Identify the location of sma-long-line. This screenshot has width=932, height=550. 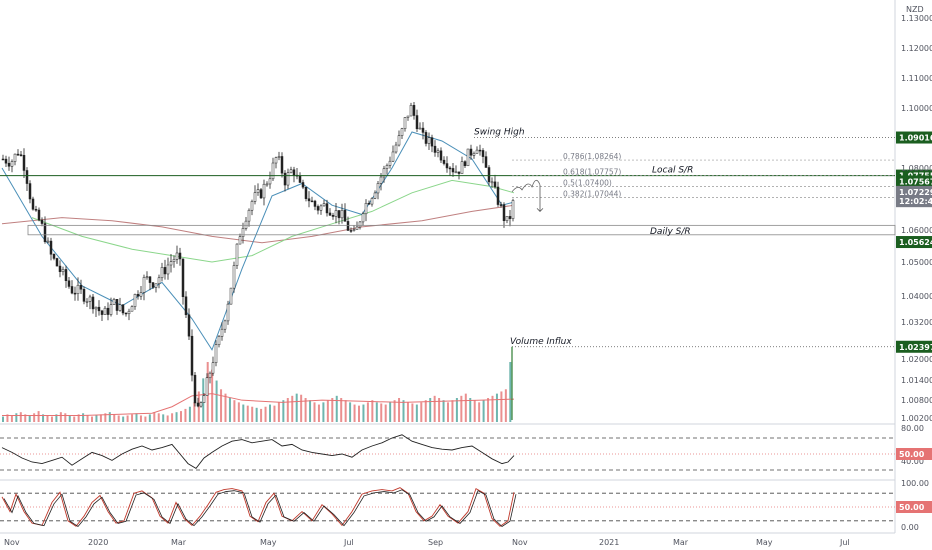
(258, 224).